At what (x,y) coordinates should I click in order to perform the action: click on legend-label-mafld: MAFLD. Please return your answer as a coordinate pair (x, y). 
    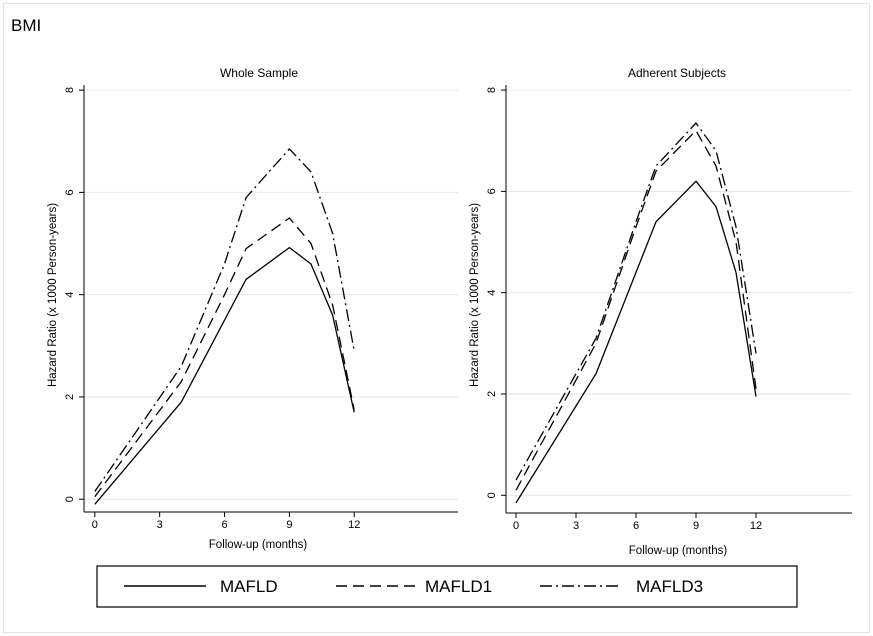
    Looking at the image, I should click on (249, 586).